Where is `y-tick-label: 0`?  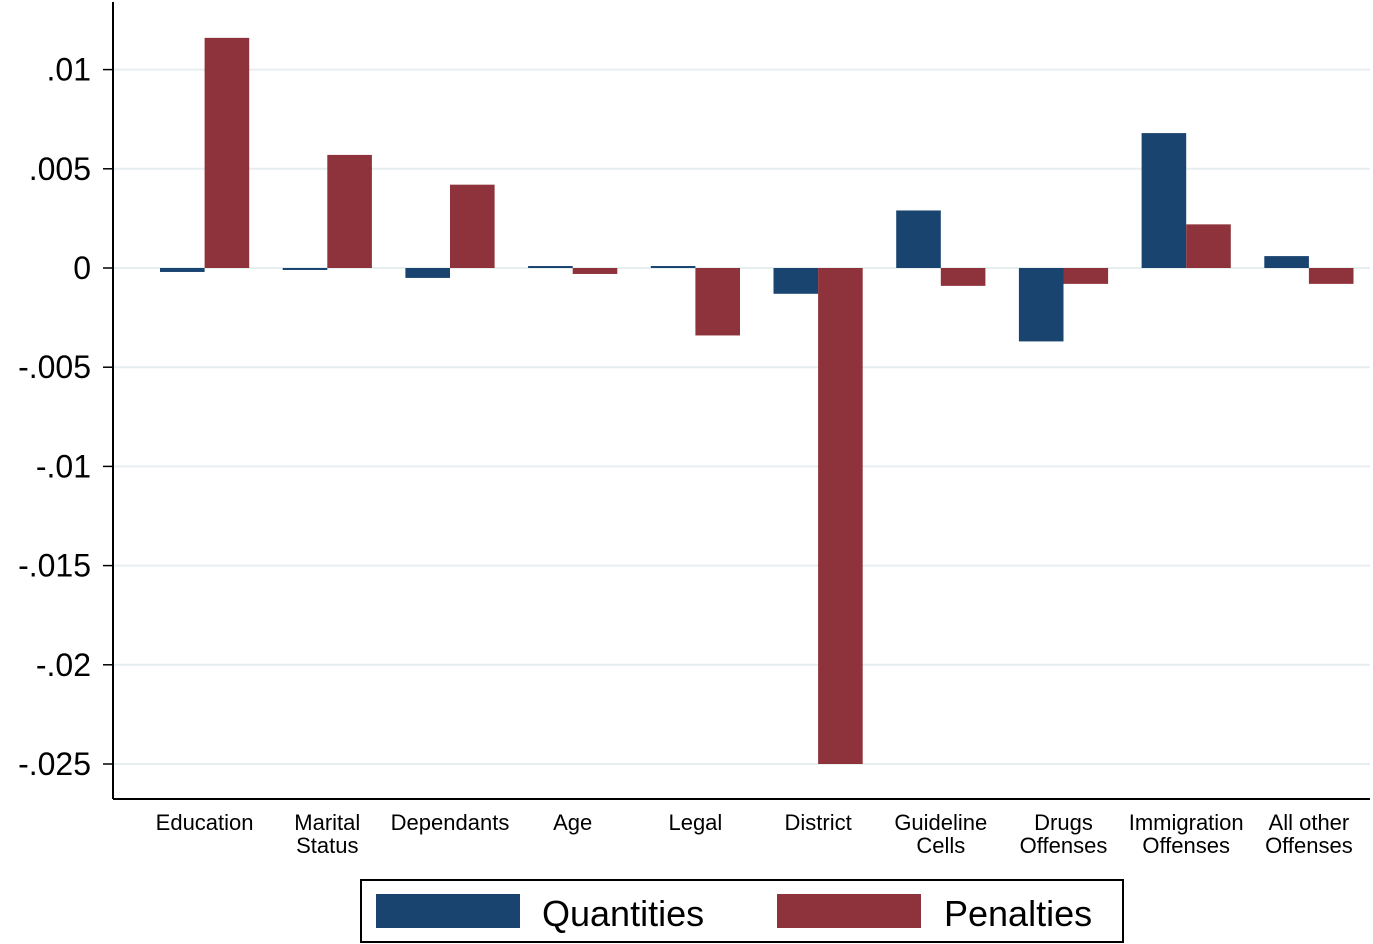 y-tick-label: 0 is located at coordinates (82, 268).